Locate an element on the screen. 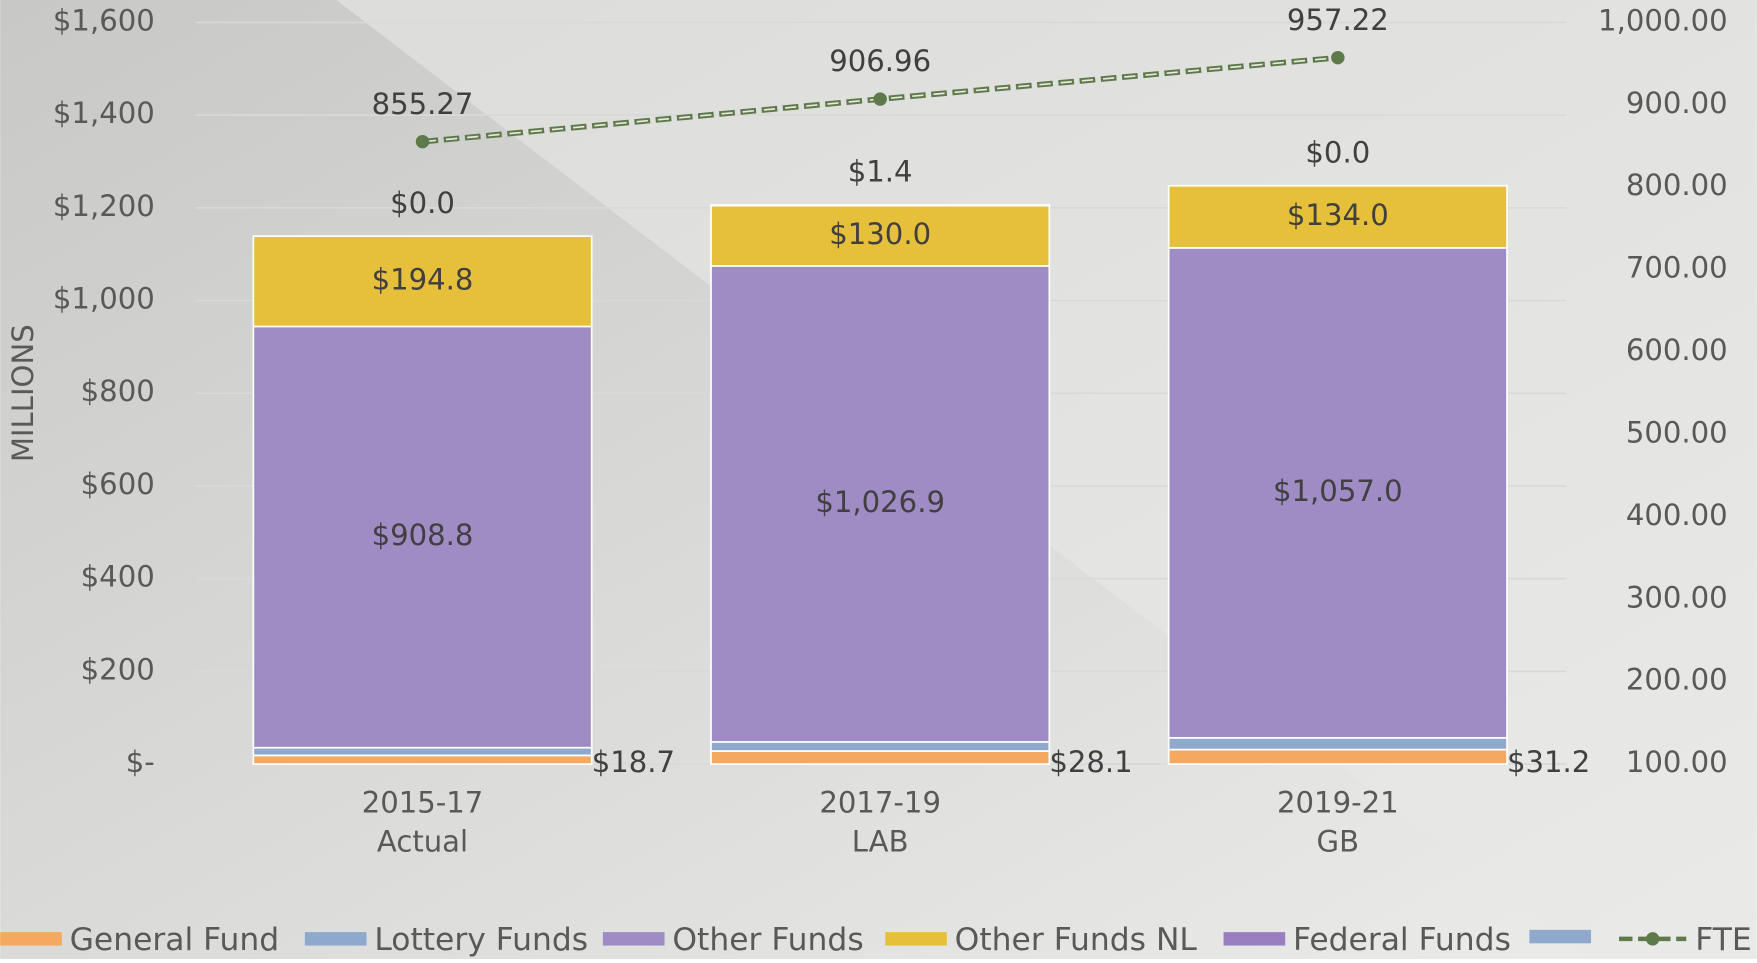  data-label: $134.0 is located at coordinates (1338, 215).